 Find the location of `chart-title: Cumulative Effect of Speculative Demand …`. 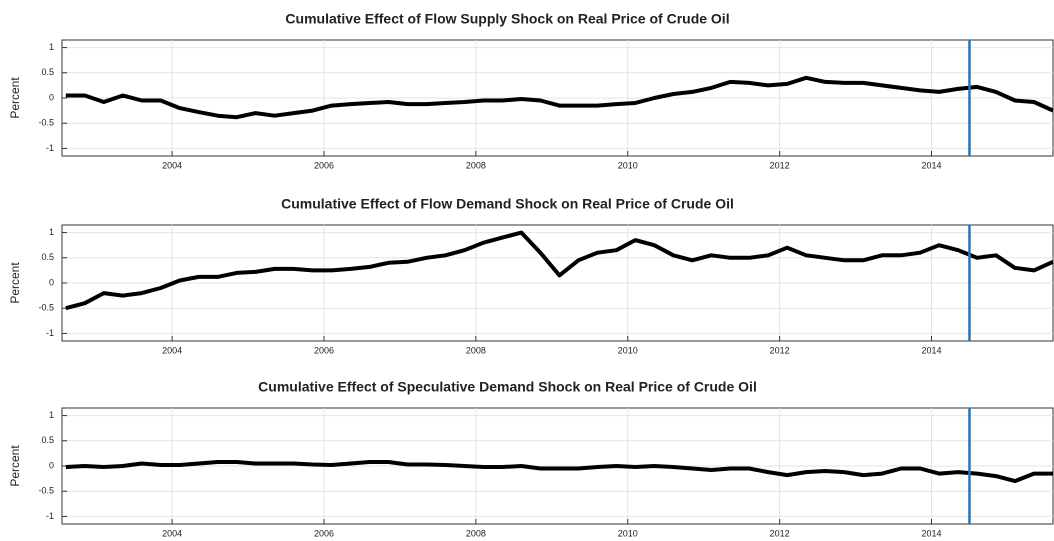

chart-title: Cumulative Effect of Speculative Demand … is located at coordinates (507, 387).